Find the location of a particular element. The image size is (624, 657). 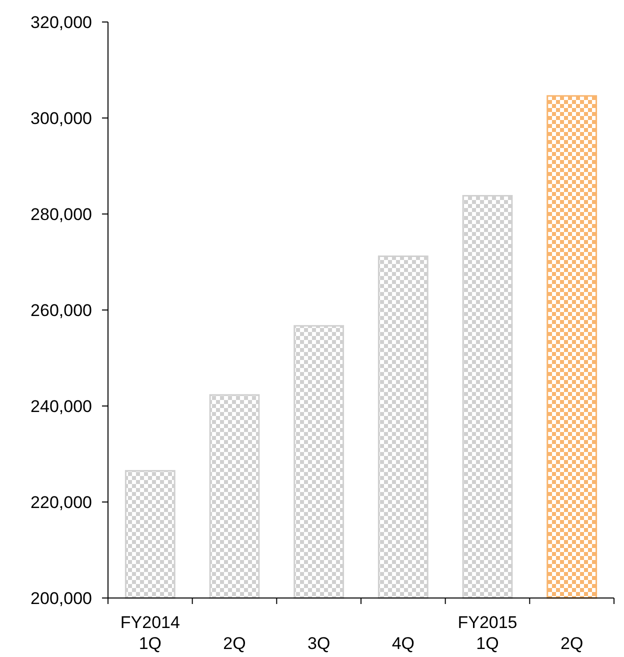

x-tick-label: FY2015 1Q is located at coordinates (488, 633).